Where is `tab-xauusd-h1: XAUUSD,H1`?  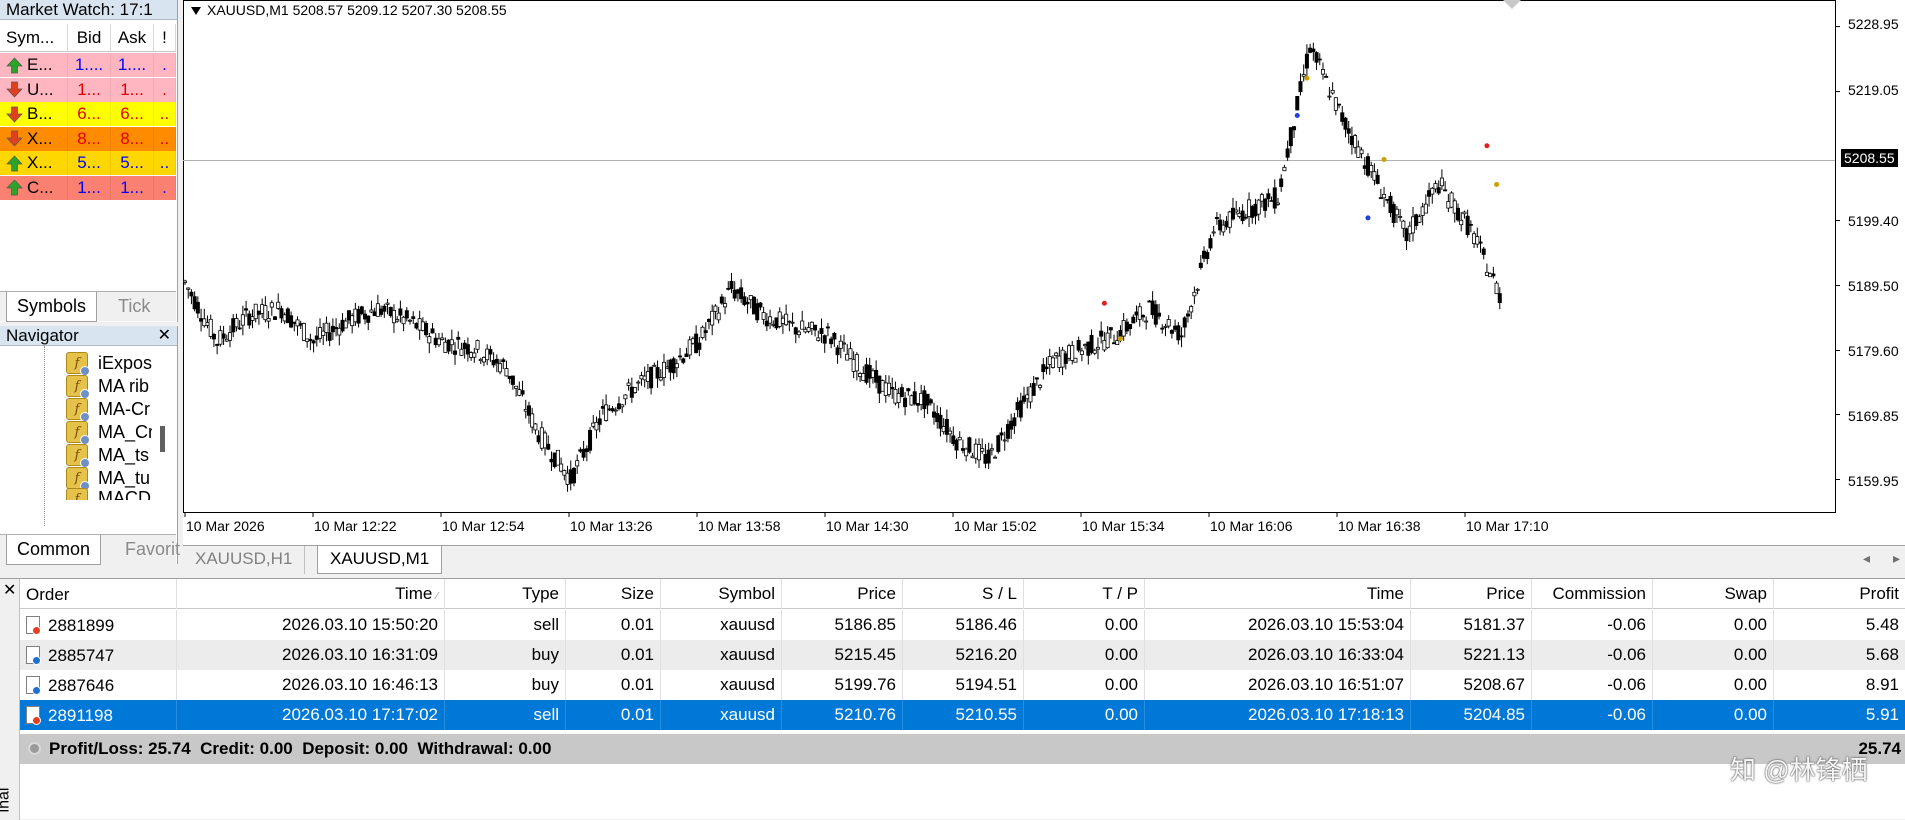 tab-xauusd-h1: XAUUSD,H1 is located at coordinates (244, 560).